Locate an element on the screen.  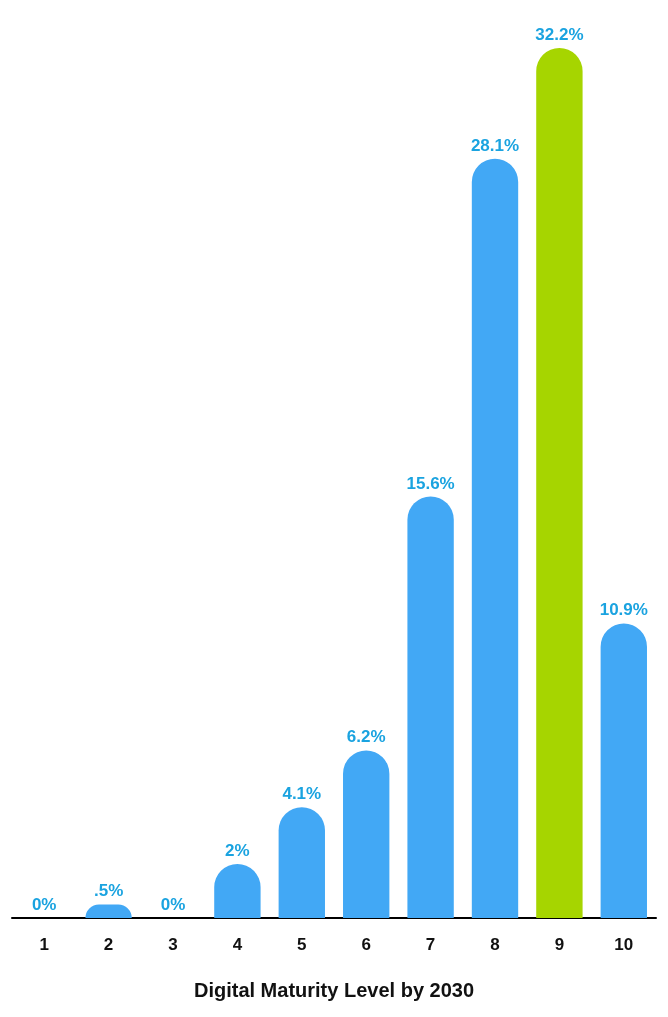
x-tick-label: 5 is located at coordinates (302, 944).